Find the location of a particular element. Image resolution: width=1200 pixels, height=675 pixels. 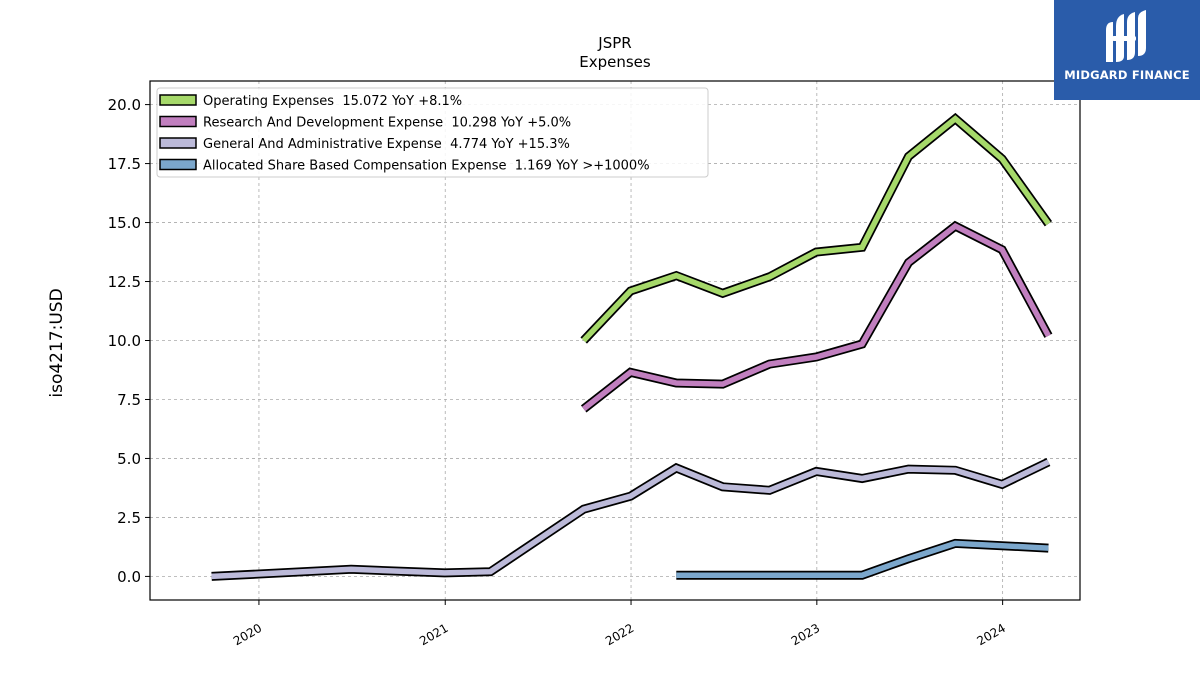

x-tick-label: 2024 is located at coordinates (991, 634).